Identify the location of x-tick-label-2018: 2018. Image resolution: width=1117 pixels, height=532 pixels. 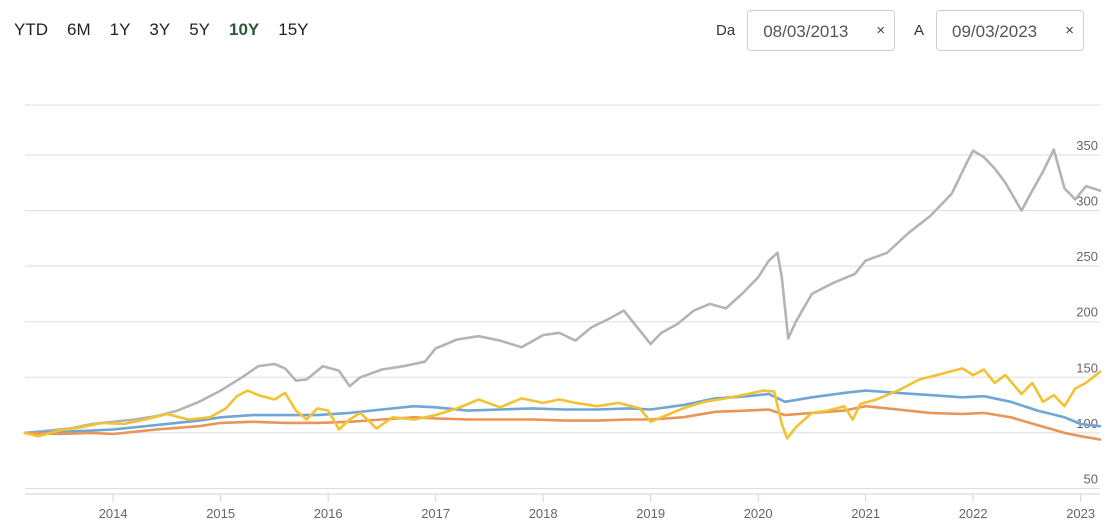
(543, 513).